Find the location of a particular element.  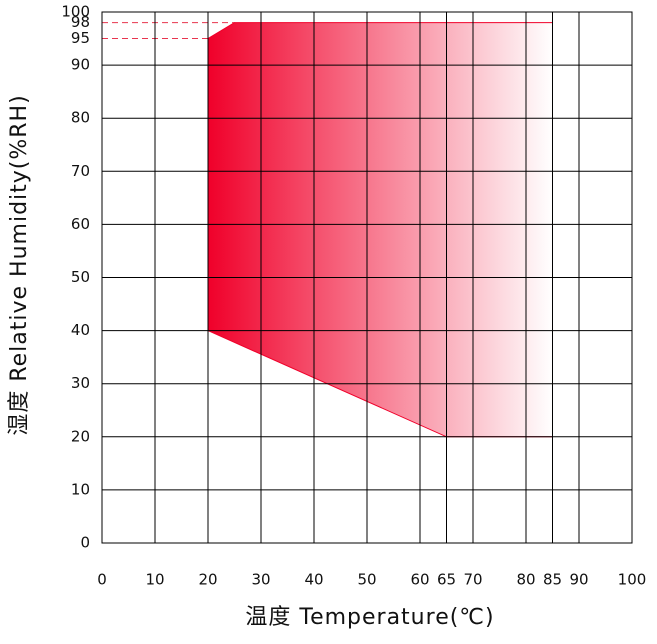

y-tick-label: 90 is located at coordinates (80, 65).